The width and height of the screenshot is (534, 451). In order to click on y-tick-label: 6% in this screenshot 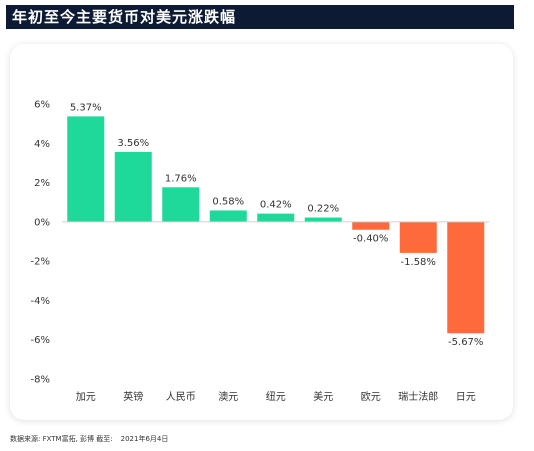, I will do `click(42, 105)`.